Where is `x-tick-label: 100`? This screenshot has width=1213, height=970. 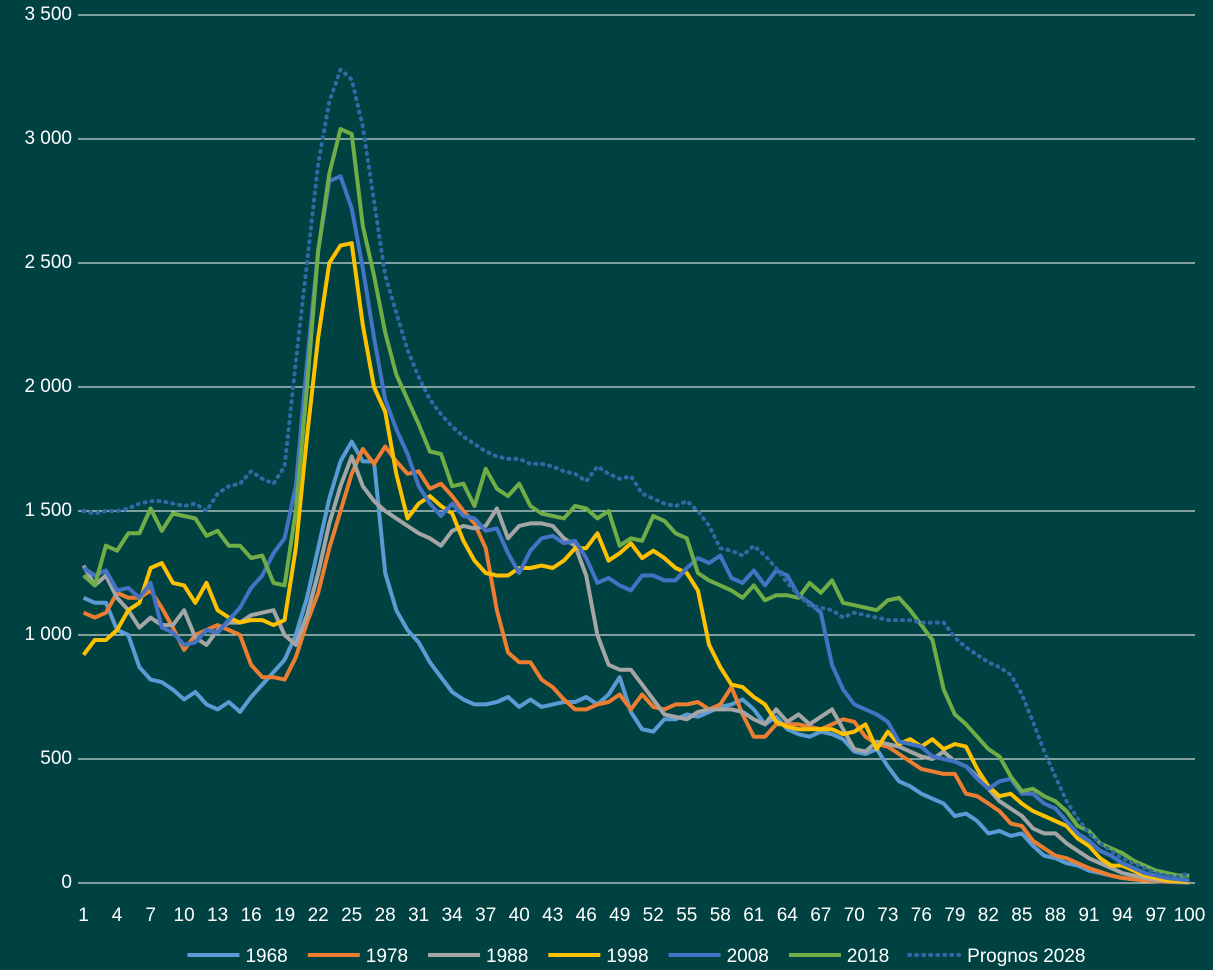 x-tick-label: 100 is located at coordinates (1190, 915).